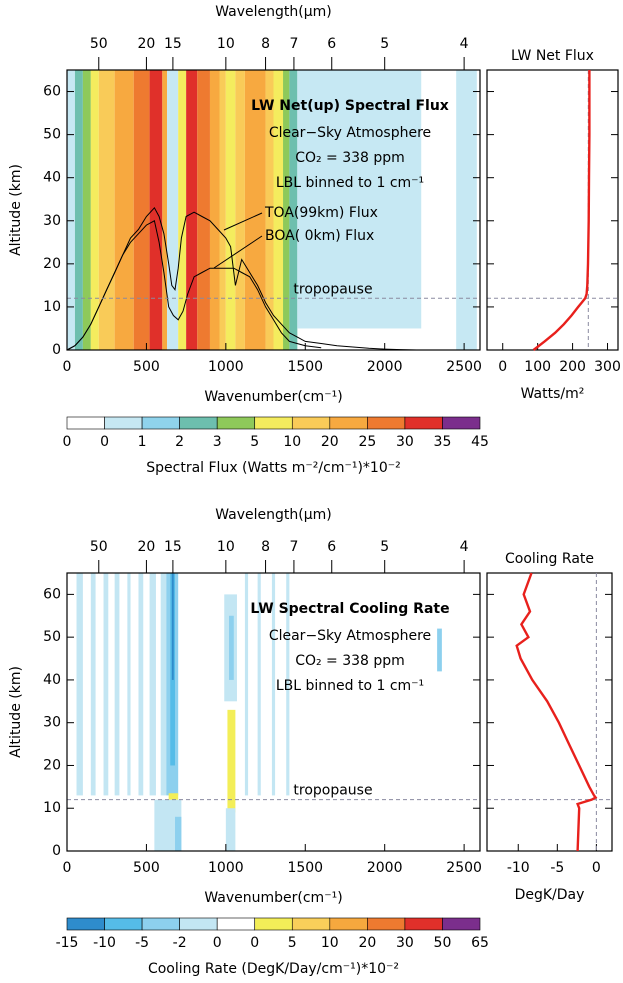  Describe the element at coordinates (405, 442) in the screenshot. I see `colorbar-tick-label: 30` at that location.